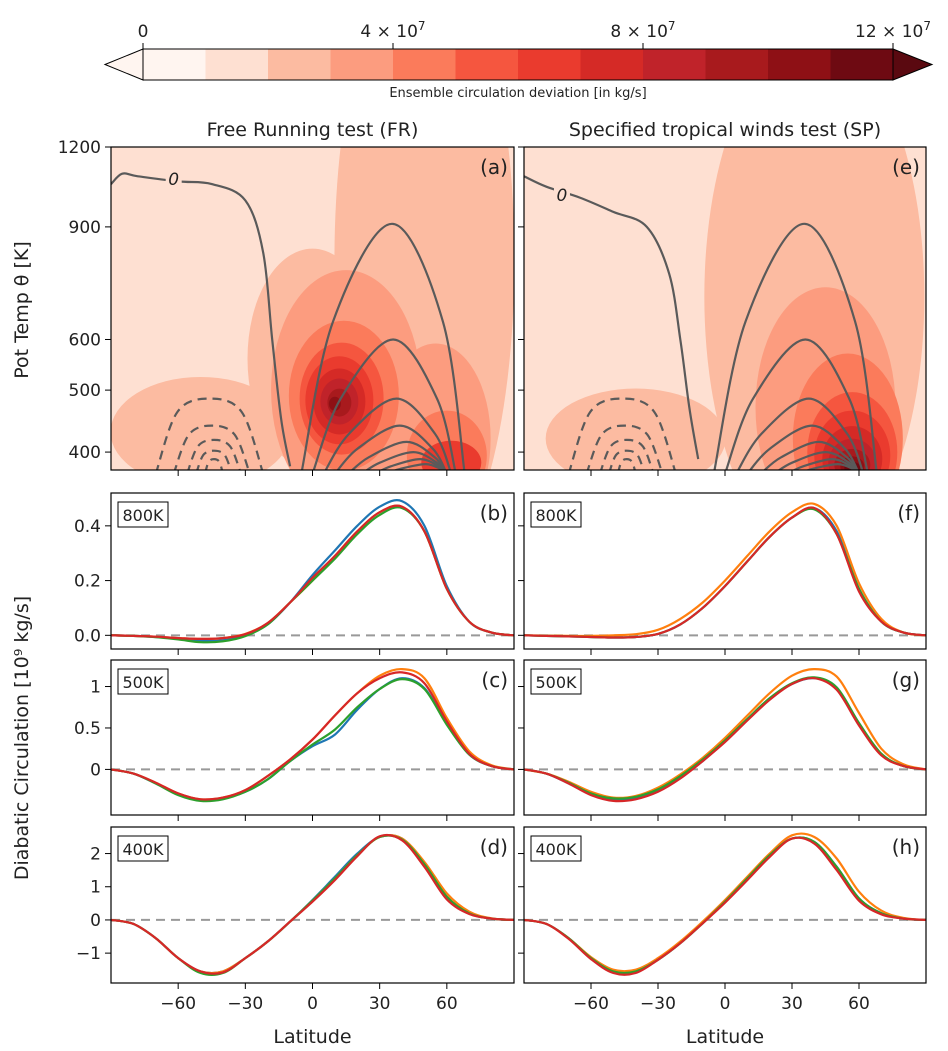 The image size is (948, 1051). Describe the element at coordinates (313, 130) in the screenshot. I see `panel-title-fr: Free Running test (FR)` at that location.